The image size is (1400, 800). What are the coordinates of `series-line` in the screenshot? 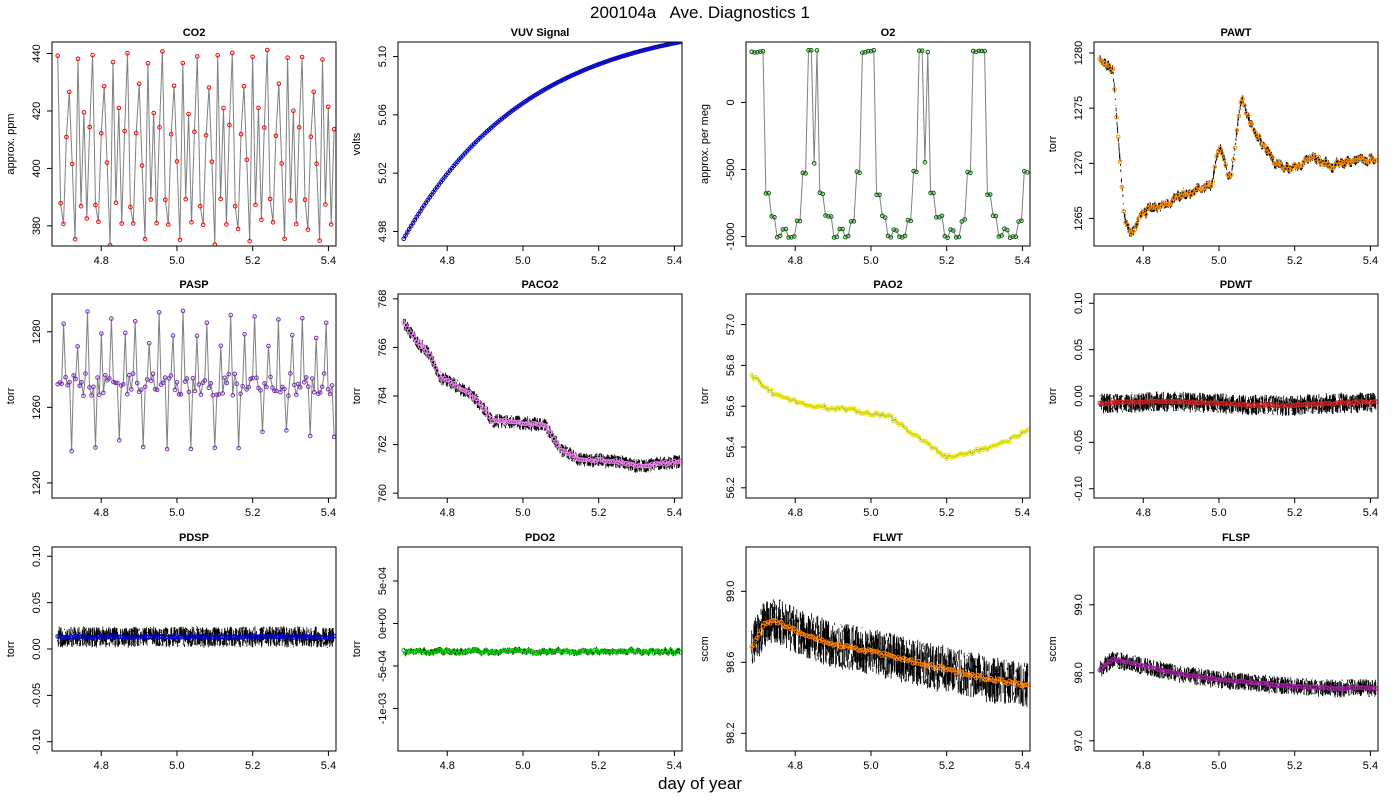 It's located at (890, 417).